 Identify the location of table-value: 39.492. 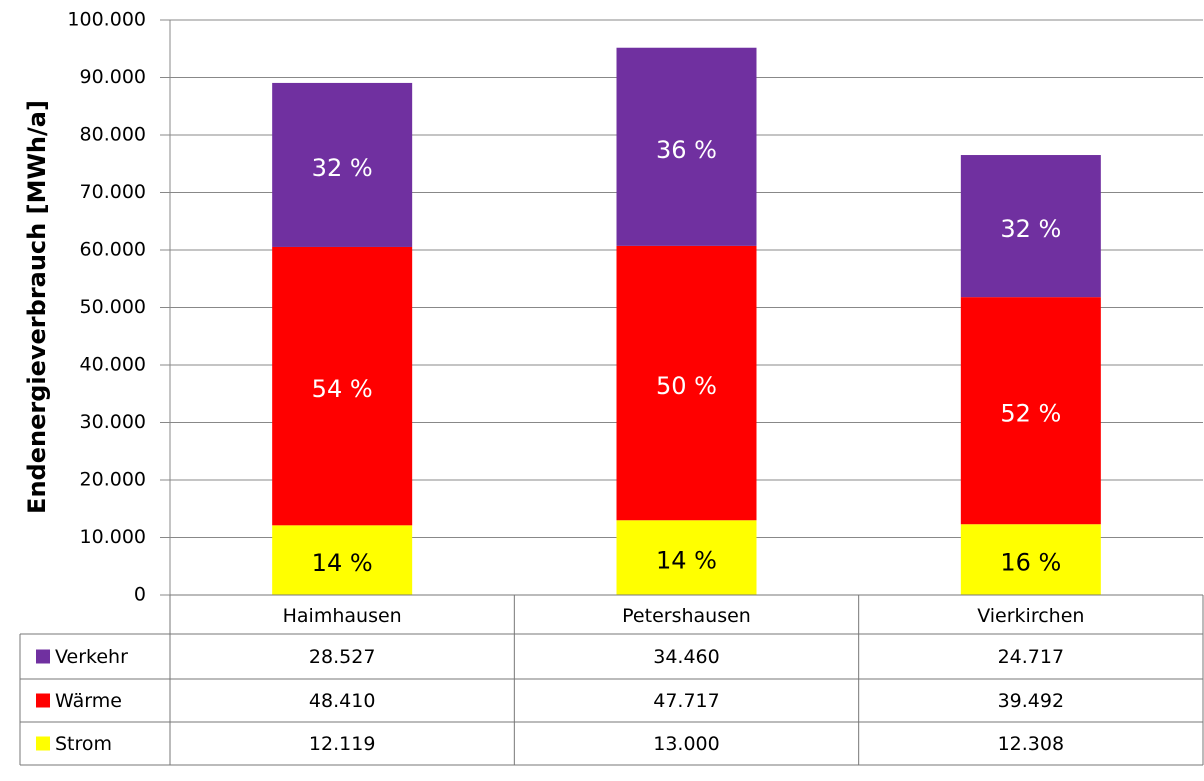
(1031, 701).